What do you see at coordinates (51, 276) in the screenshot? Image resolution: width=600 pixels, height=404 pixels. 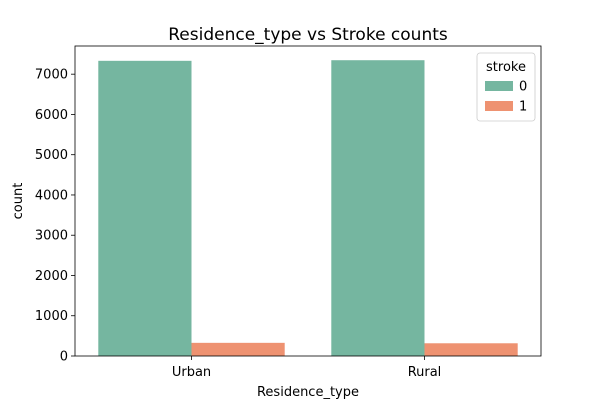 I see `y-tick-label: 2000` at bounding box center [51, 276].